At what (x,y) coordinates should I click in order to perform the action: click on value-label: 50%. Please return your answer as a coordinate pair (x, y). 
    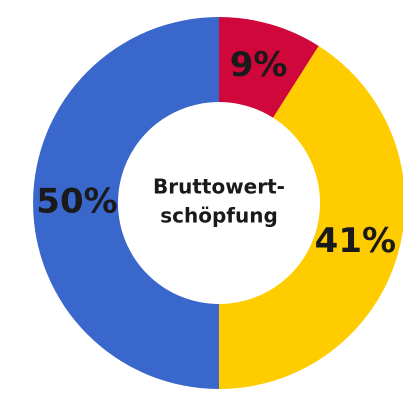
    Looking at the image, I should click on (76, 202).